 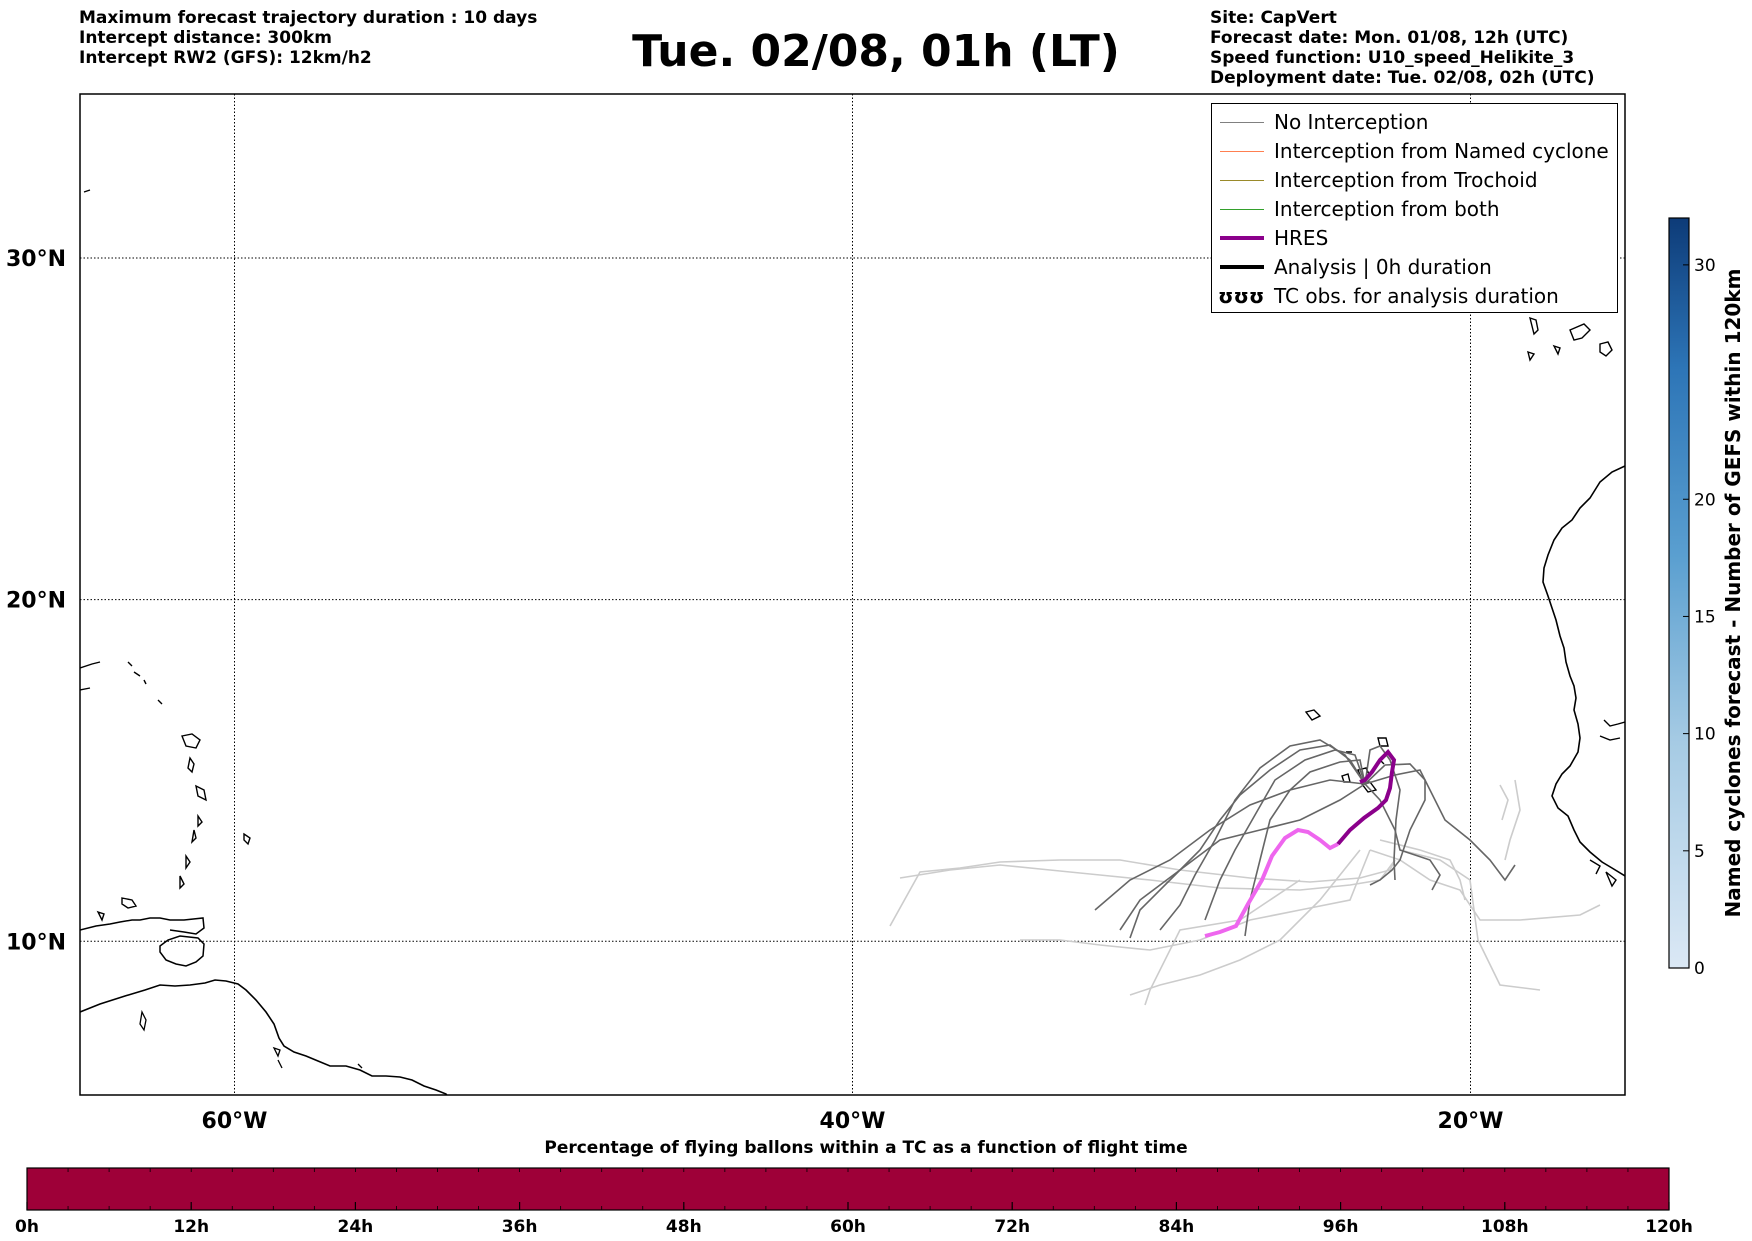 What do you see at coordinates (142, 926) in the screenshot?
I see `coastline-venezuela-gulf` at bounding box center [142, 926].